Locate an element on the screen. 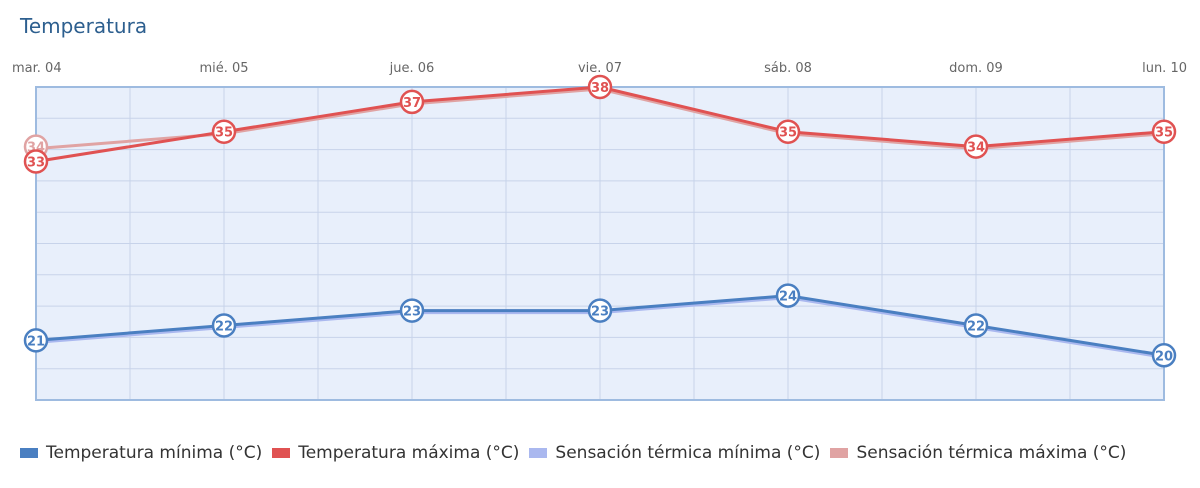 The width and height of the screenshot is (1200, 488). x-tick-label: mié. 05 is located at coordinates (223, 68).